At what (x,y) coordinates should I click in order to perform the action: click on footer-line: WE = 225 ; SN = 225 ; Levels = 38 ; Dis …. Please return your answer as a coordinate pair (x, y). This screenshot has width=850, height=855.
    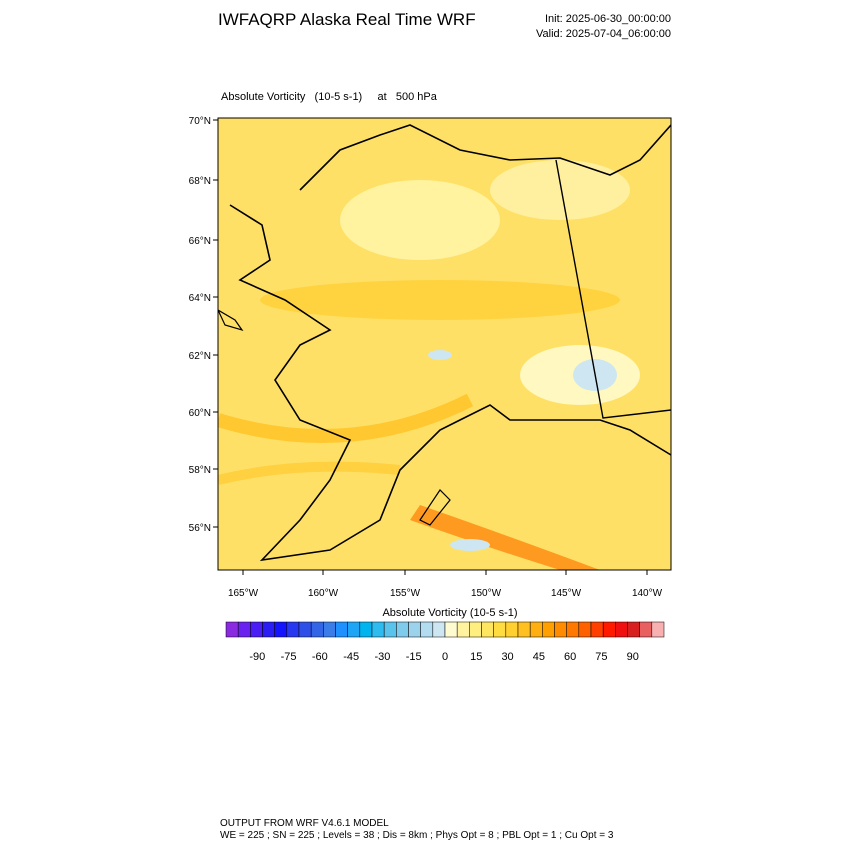
    Looking at the image, I should click on (417, 835).